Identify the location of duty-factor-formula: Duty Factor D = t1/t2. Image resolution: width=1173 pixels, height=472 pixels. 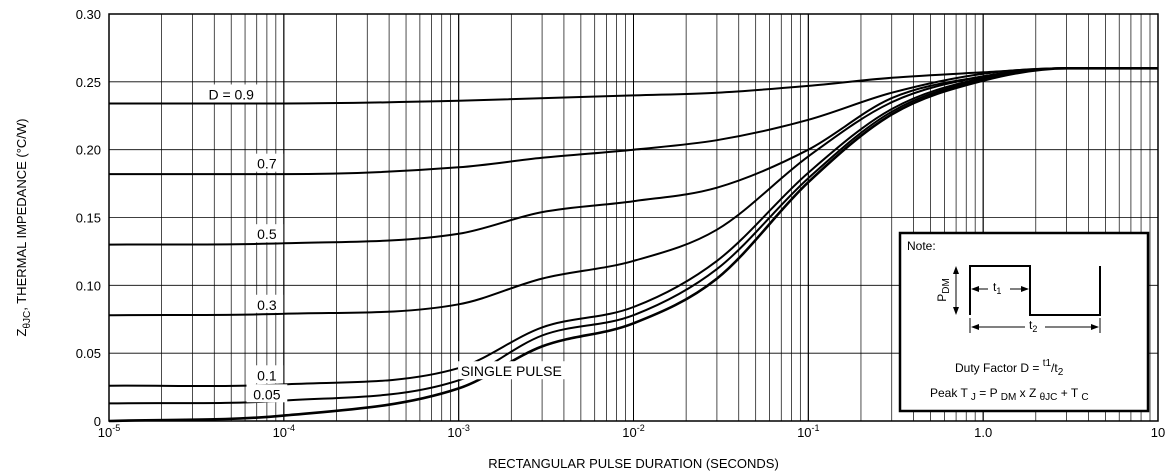
(1009, 368).